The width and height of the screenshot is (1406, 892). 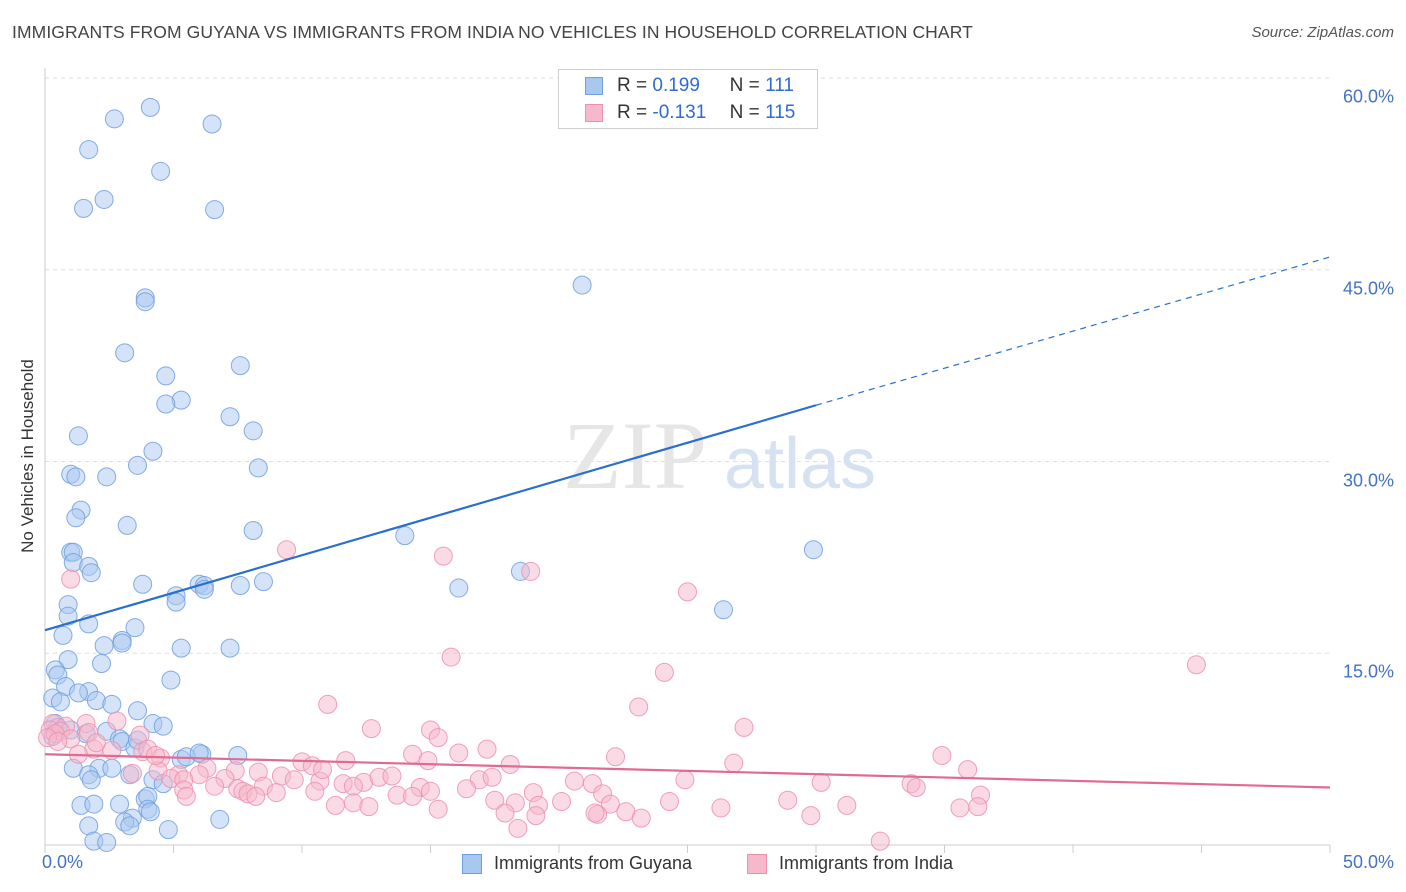 I want to click on x-tick-label-min: 0.0%, so click(x=63, y=862).